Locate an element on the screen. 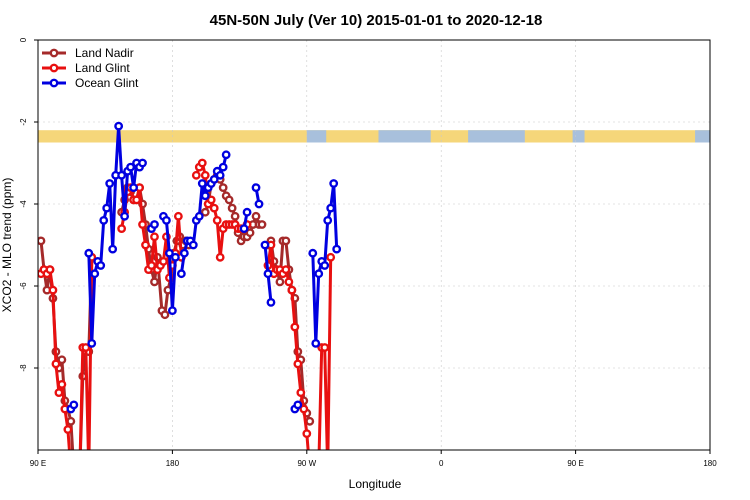  y-tick-label: -8 is located at coordinates (23, 368).